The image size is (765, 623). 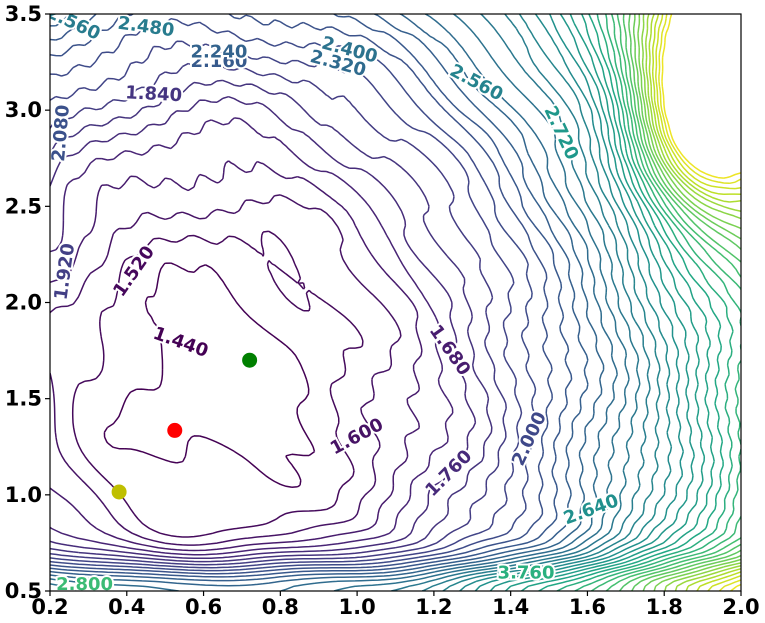 I want to click on y-axis: 0.5 1.0 1.5 2.0 2.5 3.0 3.5, so click(x=27, y=302).